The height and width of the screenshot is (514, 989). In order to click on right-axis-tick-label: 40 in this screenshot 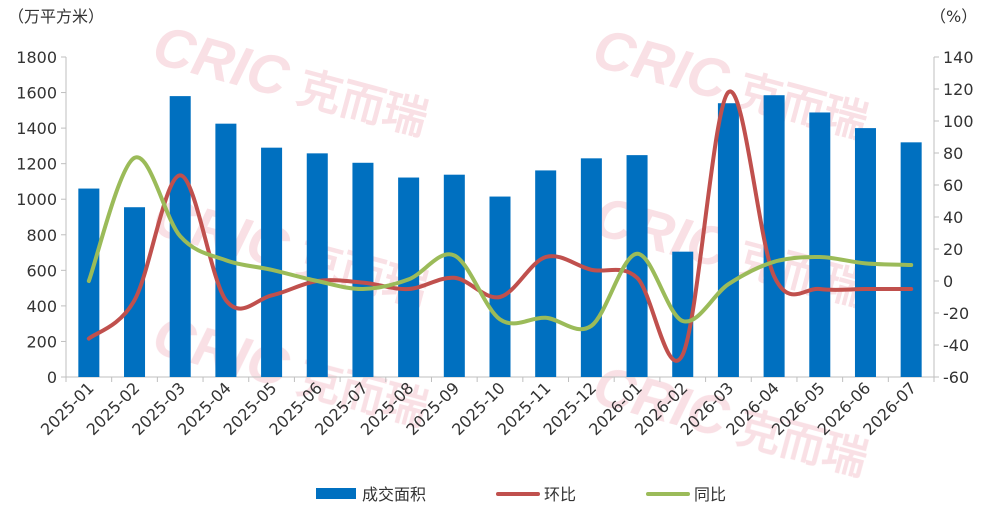, I will do `click(953, 217)`.